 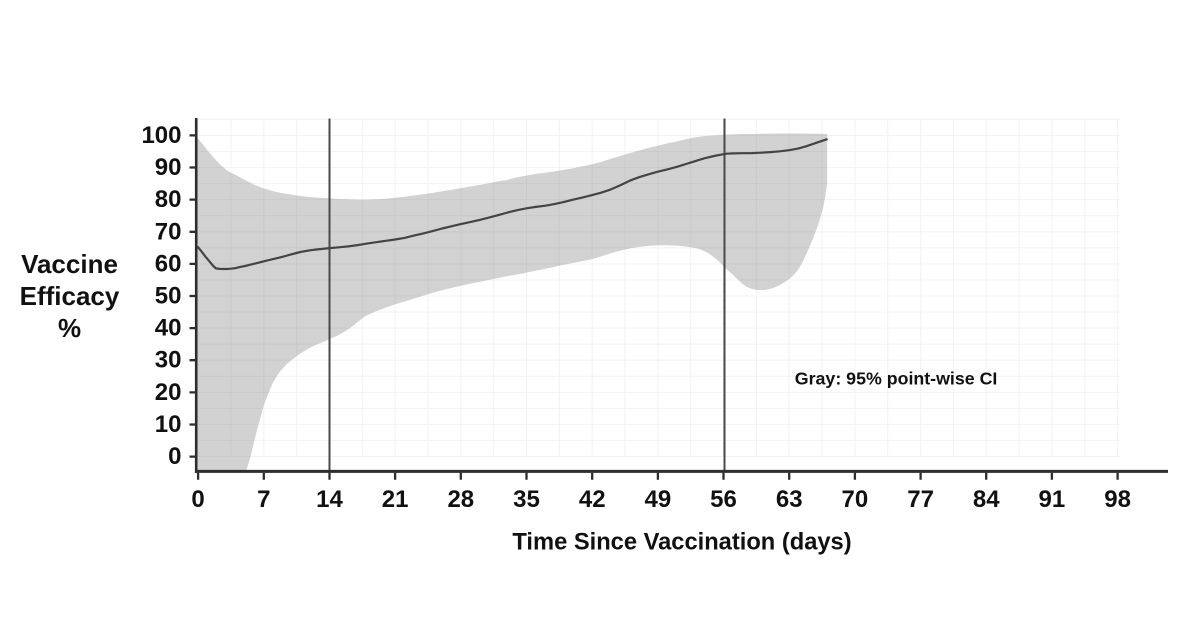 What do you see at coordinates (168, 296) in the screenshot?
I see `svg-text: 50` at bounding box center [168, 296].